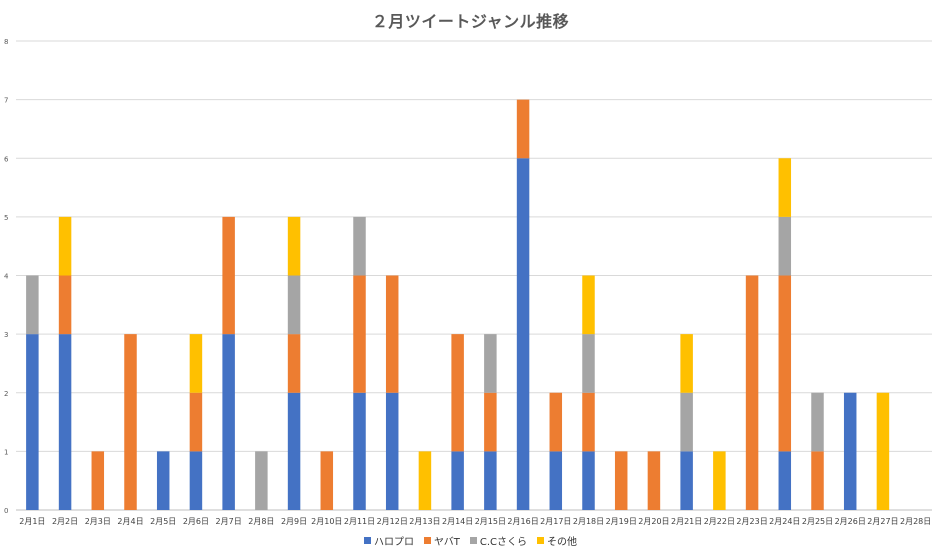 The height and width of the screenshot is (551, 941). What do you see at coordinates (326, 521) in the screenshot?
I see `x-tick-label: 2月10日` at bounding box center [326, 521].